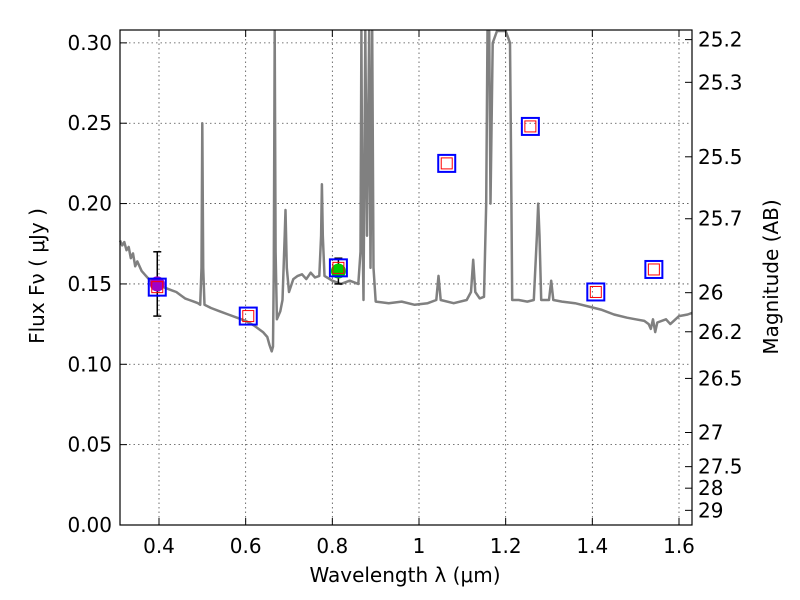 The width and height of the screenshot is (800, 600). Describe the element at coordinates (89, 525) in the screenshot. I see `y-tick-label: 0.00` at that location.